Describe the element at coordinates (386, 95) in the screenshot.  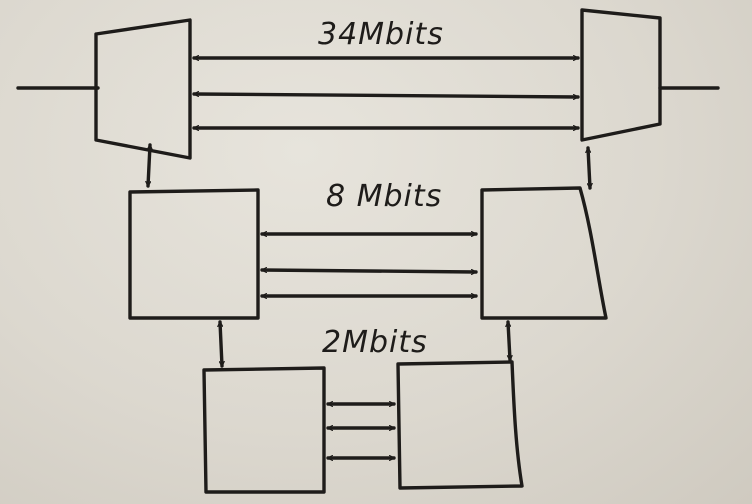
I see `link-34-line` at that location.